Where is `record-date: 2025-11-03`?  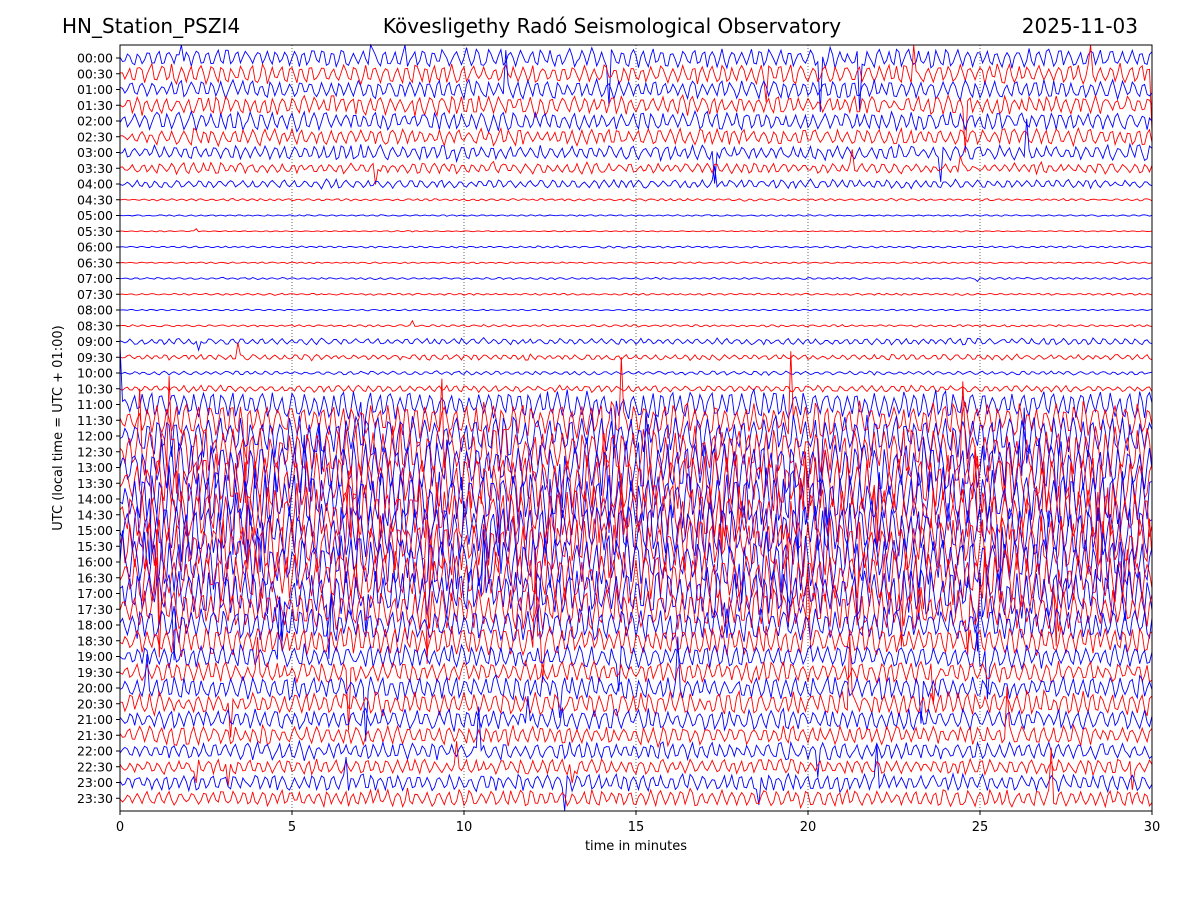 record-date: 2025-11-03 is located at coordinates (1079, 26).